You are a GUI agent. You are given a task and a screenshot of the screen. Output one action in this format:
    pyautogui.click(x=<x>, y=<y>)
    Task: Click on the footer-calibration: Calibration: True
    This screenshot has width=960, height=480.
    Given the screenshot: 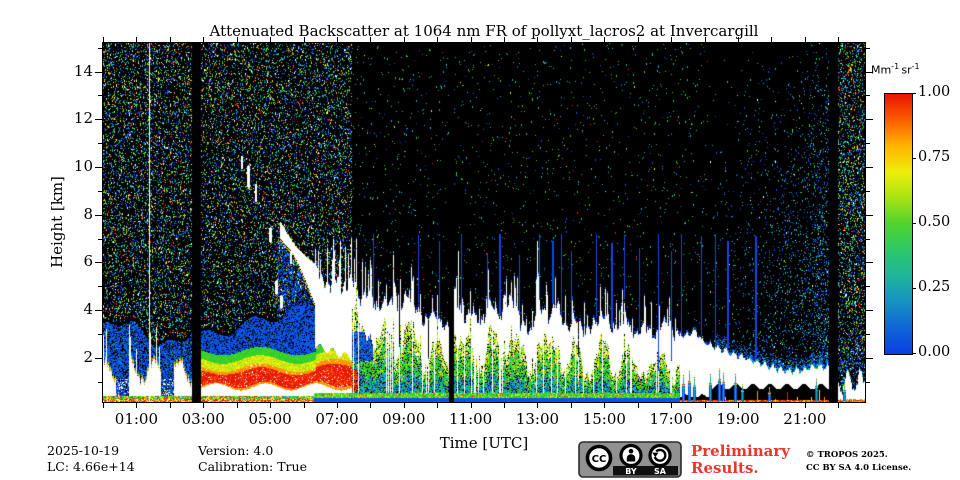 What is the action you would take?
    pyautogui.click(x=252, y=466)
    